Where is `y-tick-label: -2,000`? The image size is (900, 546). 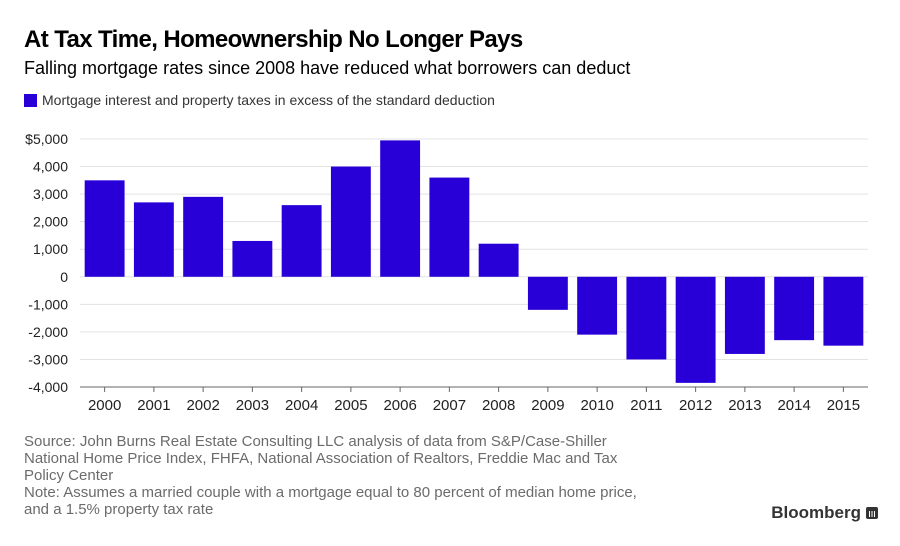 y-tick-label: -2,000 is located at coordinates (48, 332).